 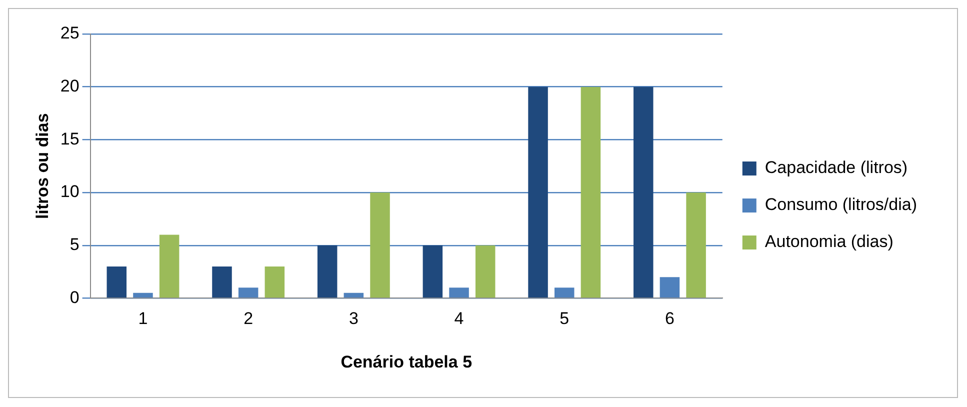 I want to click on y-tick-label: 5, so click(x=75, y=244).